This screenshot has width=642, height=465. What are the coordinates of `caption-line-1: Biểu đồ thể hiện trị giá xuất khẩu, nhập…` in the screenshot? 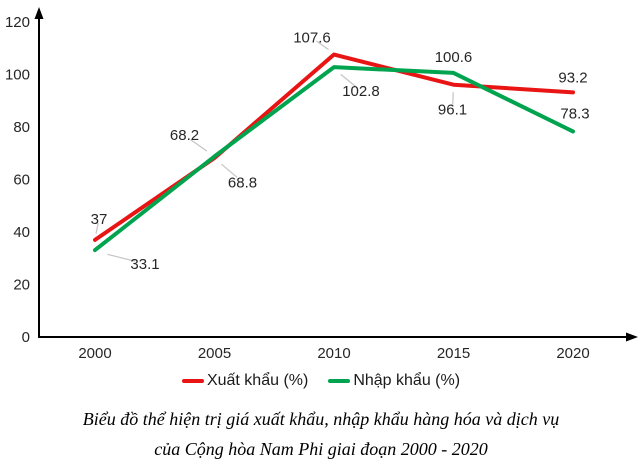 It's located at (321, 419).